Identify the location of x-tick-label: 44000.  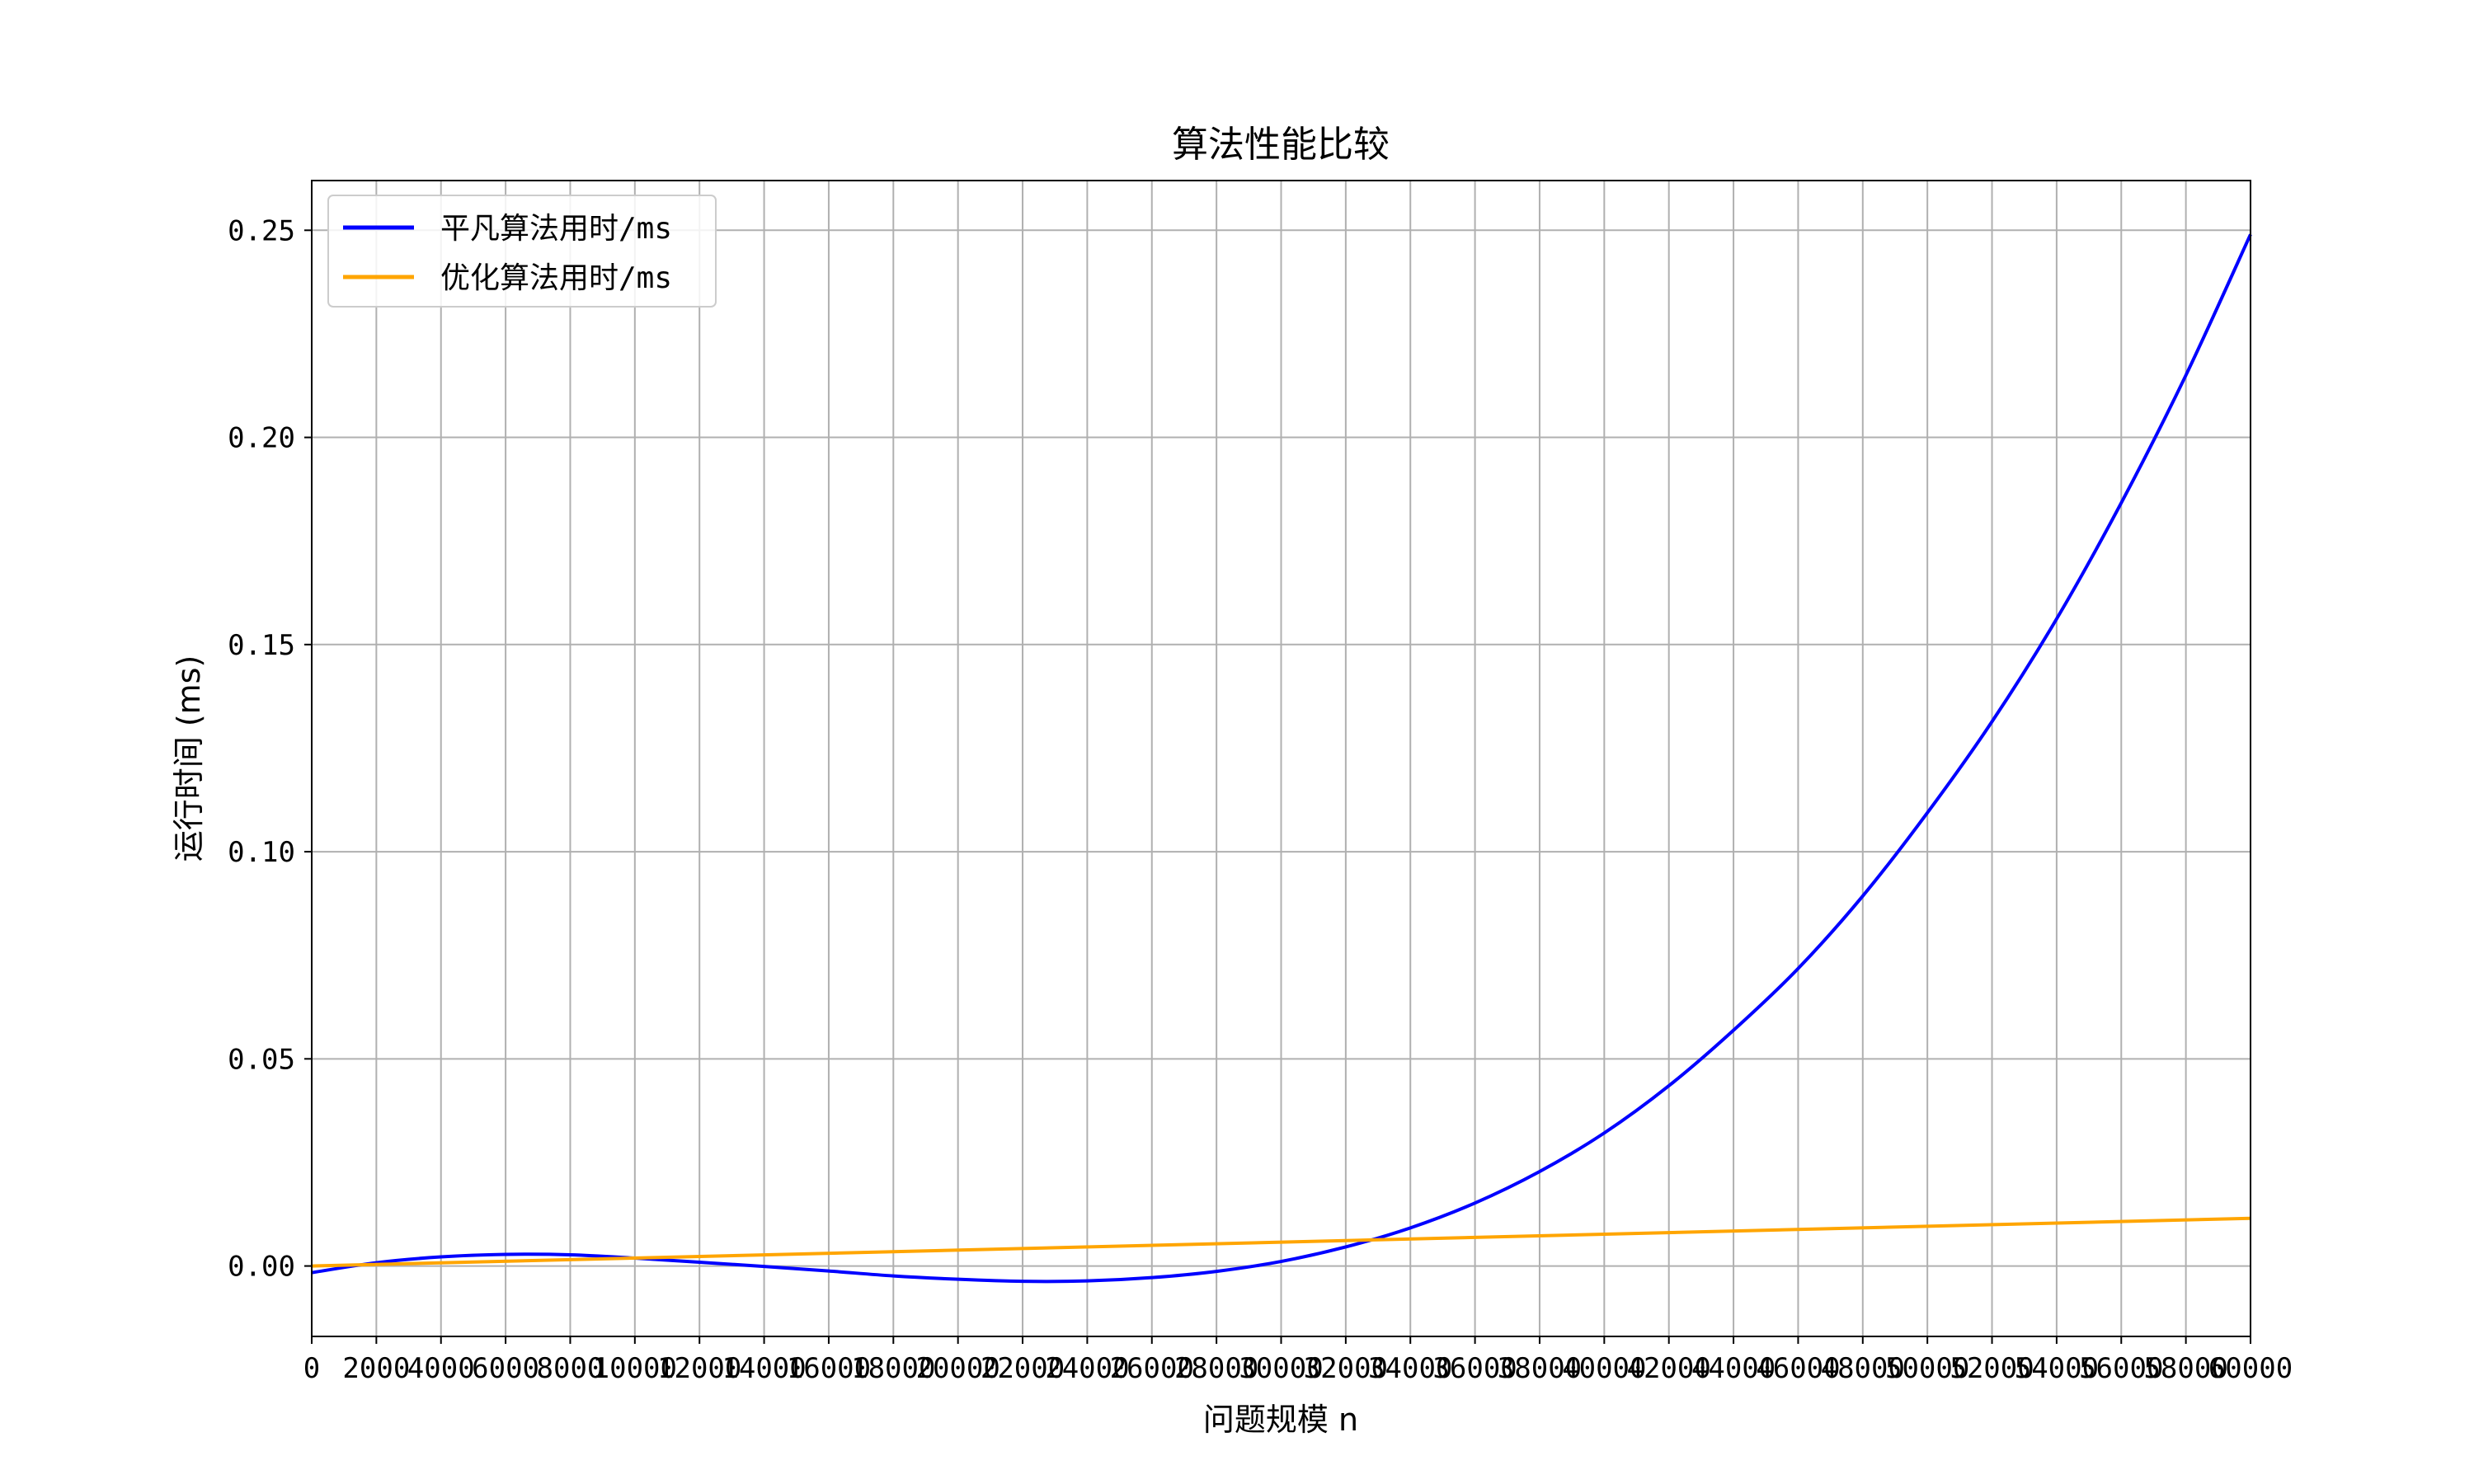
(1733, 1368).